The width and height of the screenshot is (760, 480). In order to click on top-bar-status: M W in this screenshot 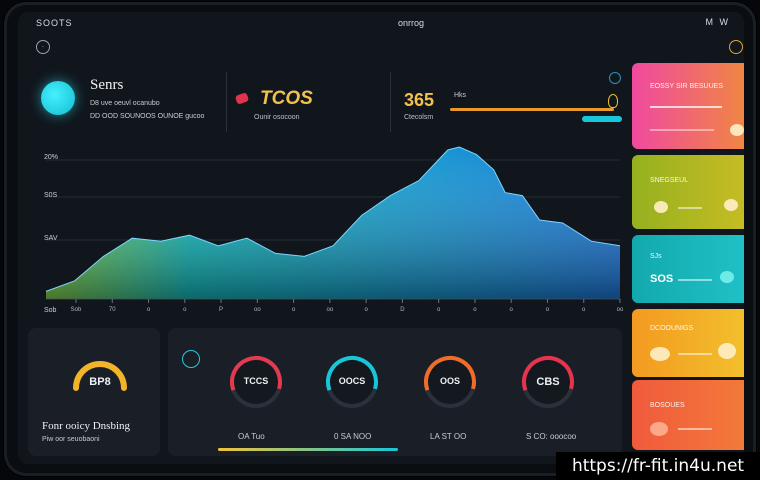, I will do `click(717, 22)`.